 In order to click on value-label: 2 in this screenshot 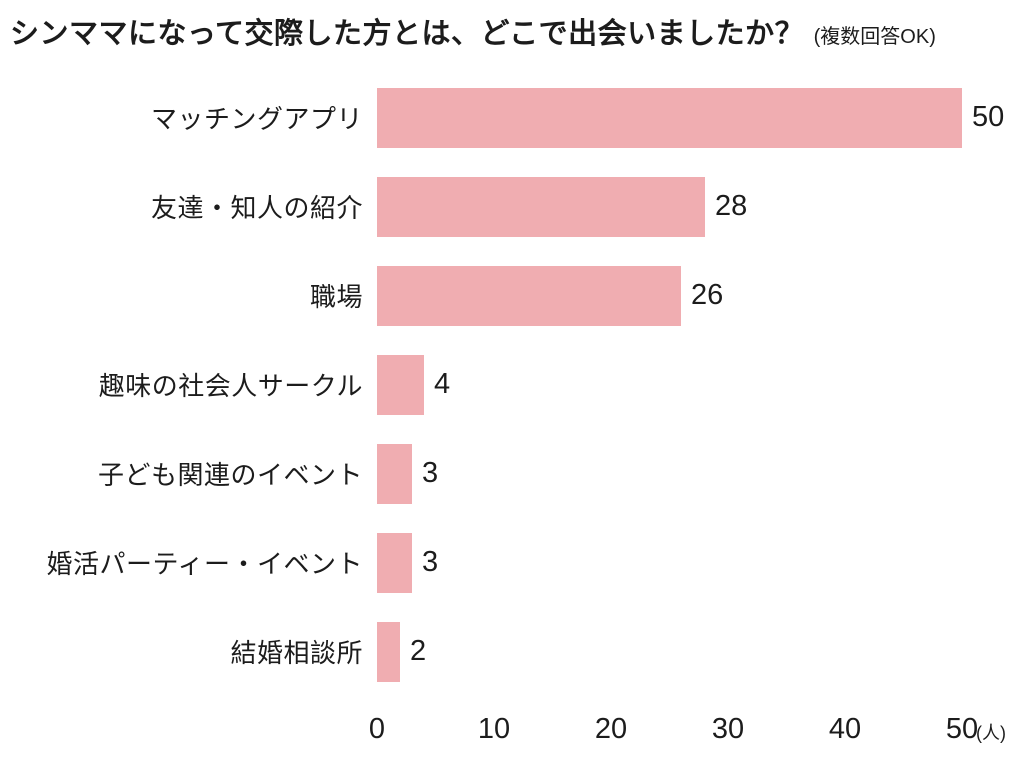, I will do `click(418, 651)`.